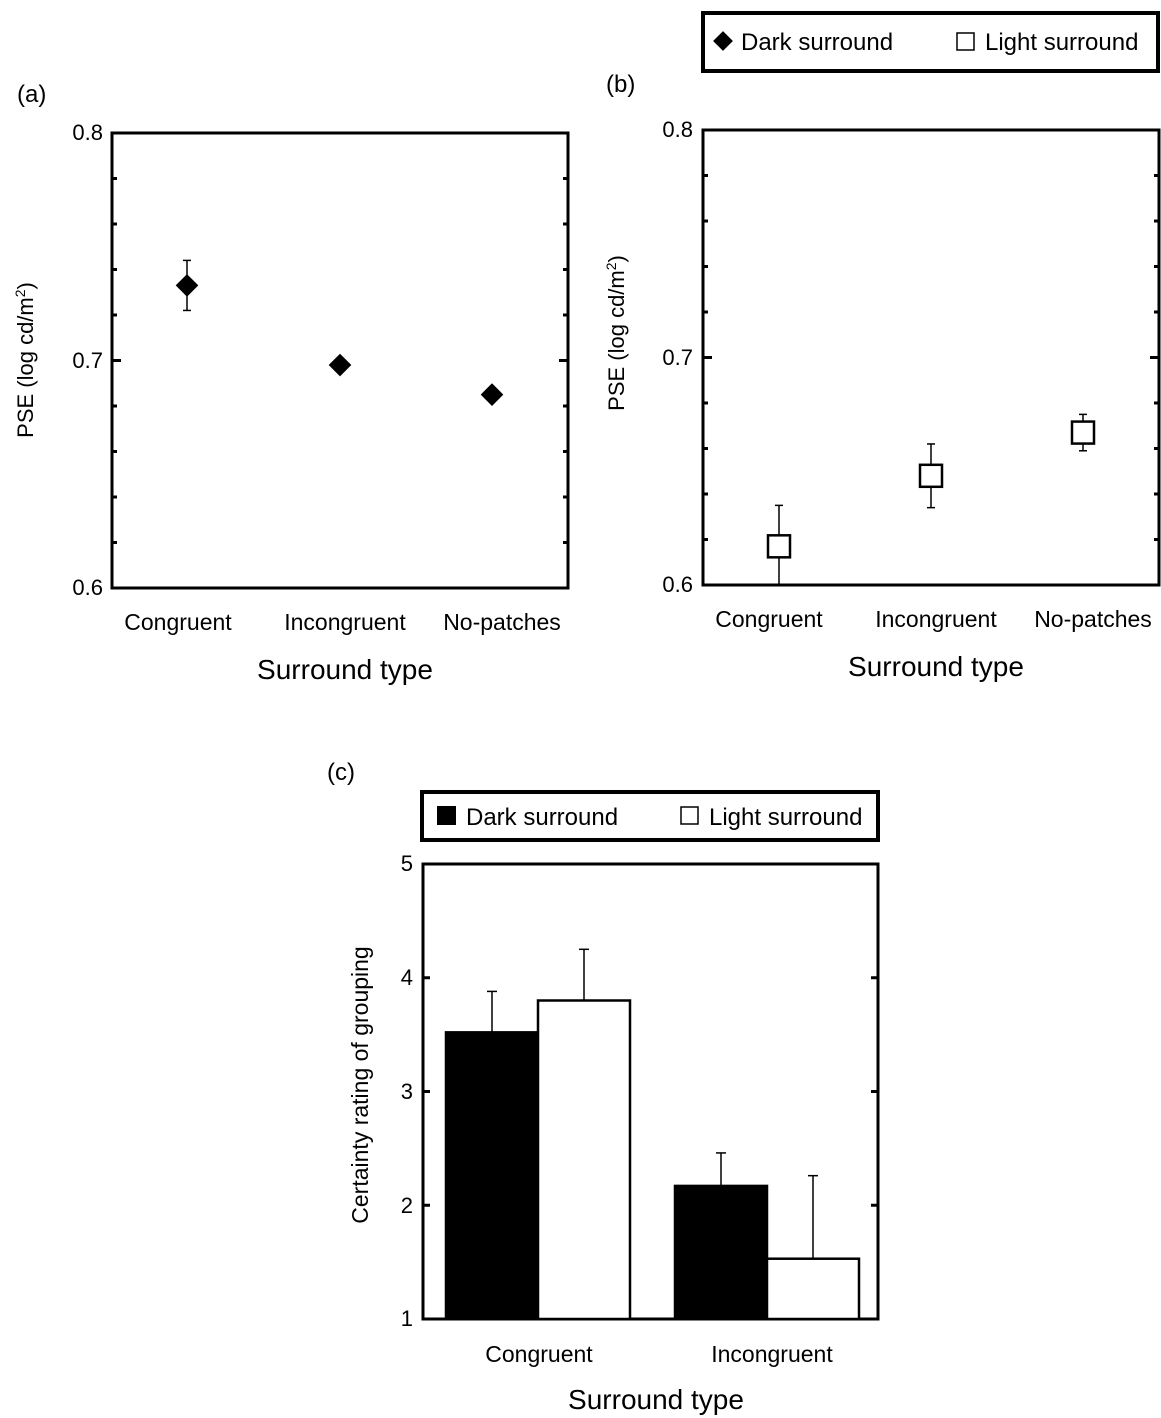  Describe the element at coordinates (677, 129) in the screenshot. I see `panel-b-ytick-label: 0.8` at that location.